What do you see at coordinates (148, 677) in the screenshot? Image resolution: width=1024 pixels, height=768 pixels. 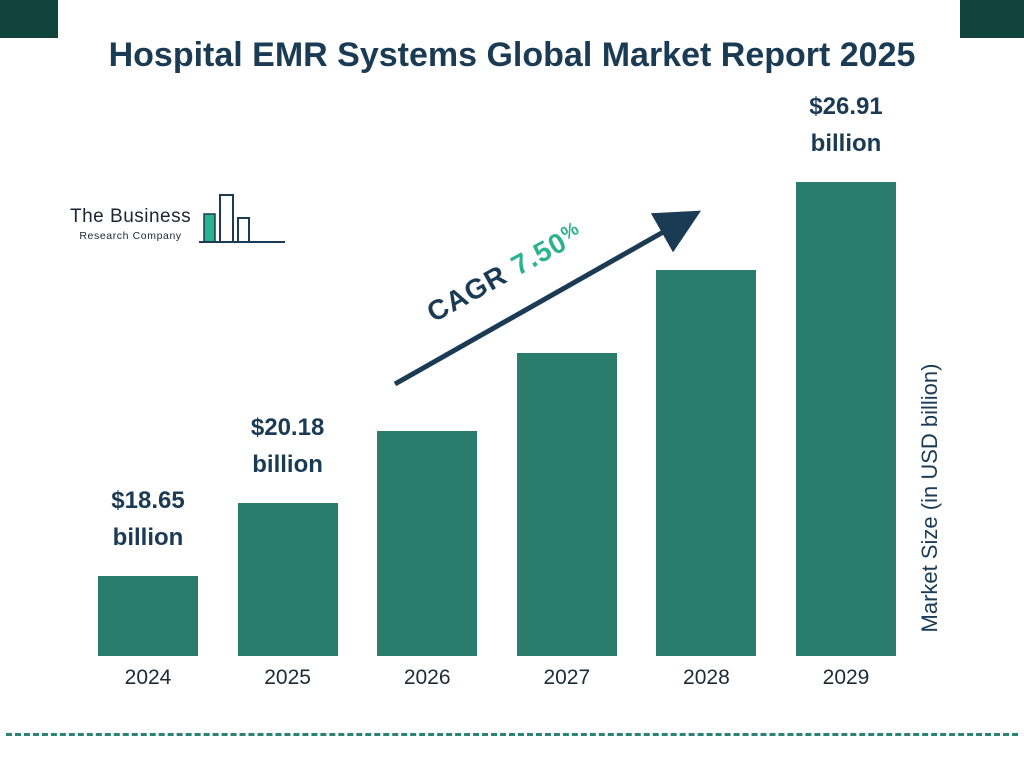 I see `x-tick-2024: 2024` at bounding box center [148, 677].